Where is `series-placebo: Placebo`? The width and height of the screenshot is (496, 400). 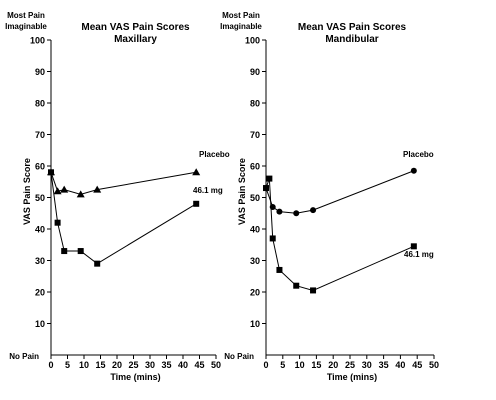 series-placebo: Placebo is located at coordinates (348, 183).